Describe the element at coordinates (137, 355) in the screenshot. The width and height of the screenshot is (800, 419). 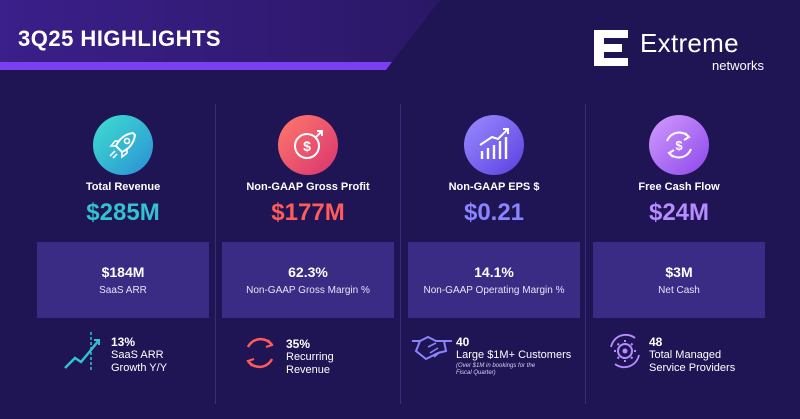
I see `stat-text-line: SaaS ARR` at that location.